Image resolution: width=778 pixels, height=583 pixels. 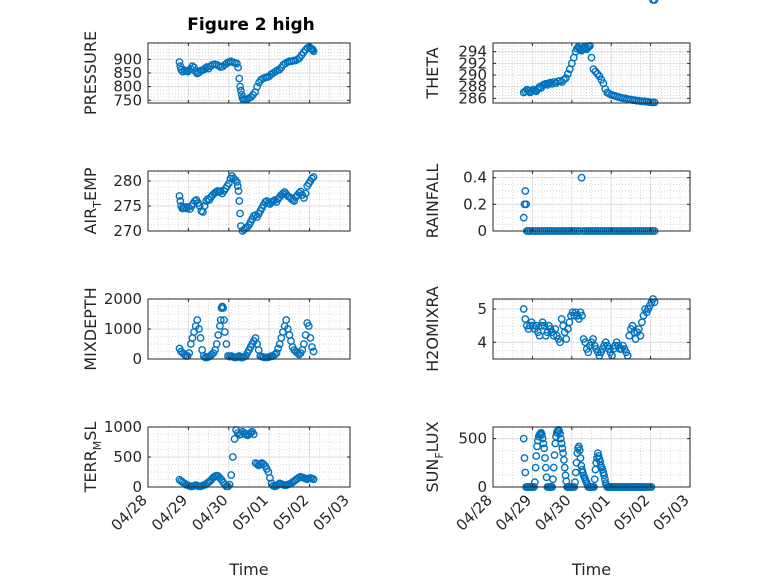 What do you see at coordinates (432, 73) in the screenshot?
I see `y-axis-label: THETA` at bounding box center [432, 73].